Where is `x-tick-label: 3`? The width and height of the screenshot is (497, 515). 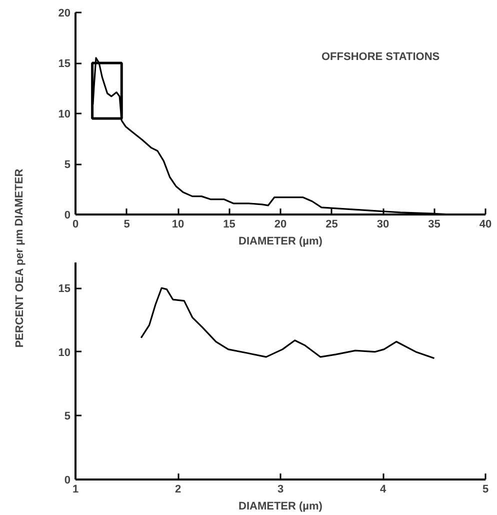 x-tick-label: 3 is located at coordinates (280, 490).